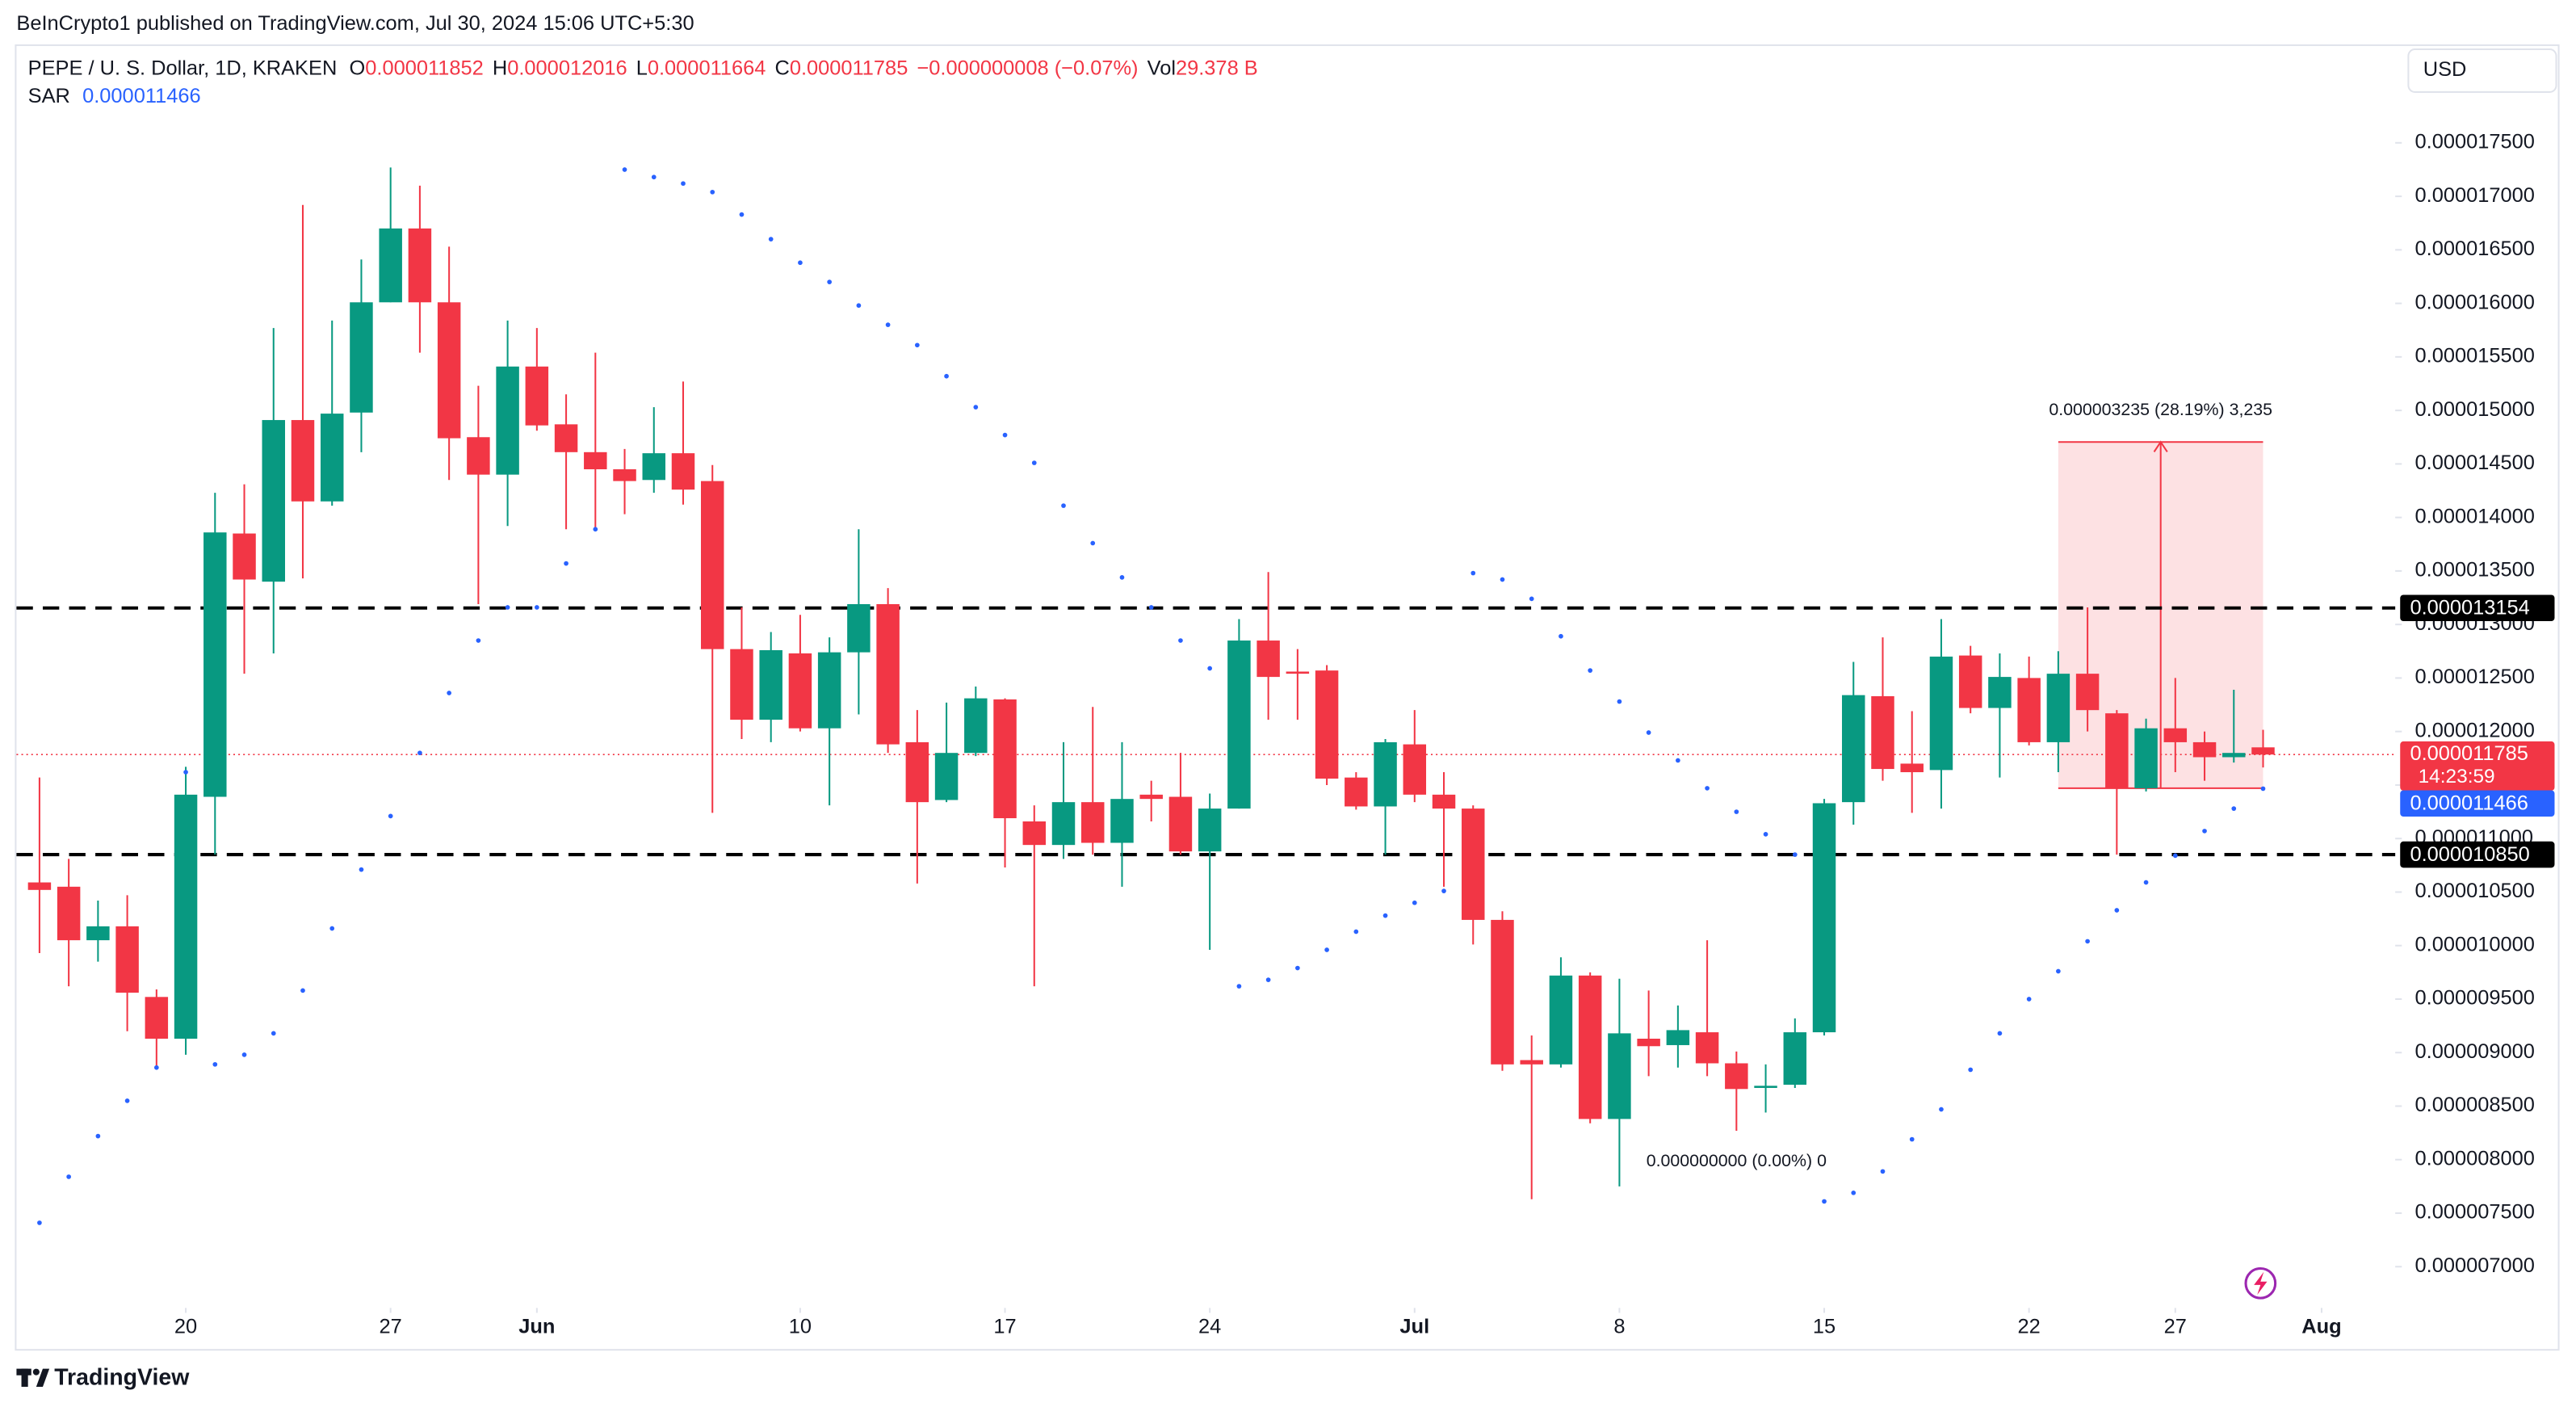  I want to click on y-tick-label: 0.000016500, so click(2475, 249).